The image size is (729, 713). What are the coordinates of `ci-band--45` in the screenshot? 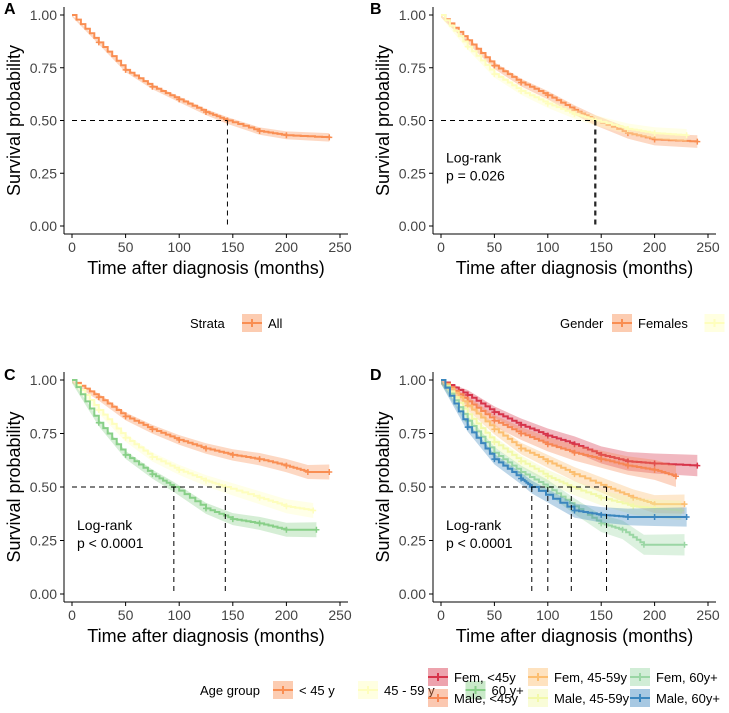 It's located at (201, 430).